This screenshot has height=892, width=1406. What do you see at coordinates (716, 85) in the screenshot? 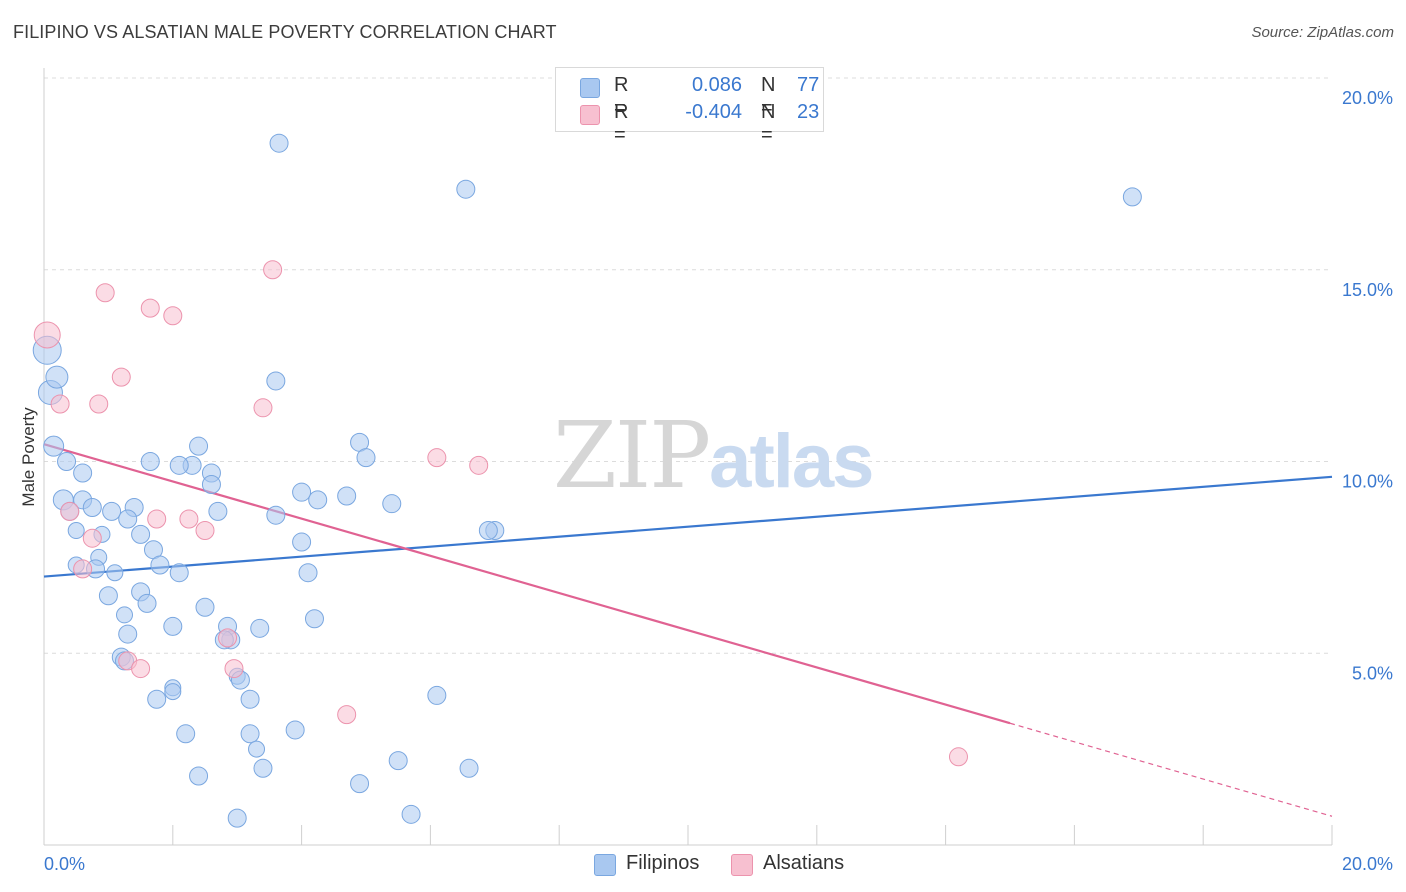
I see `r-value: 0.086` at bounding box center [716, 85].